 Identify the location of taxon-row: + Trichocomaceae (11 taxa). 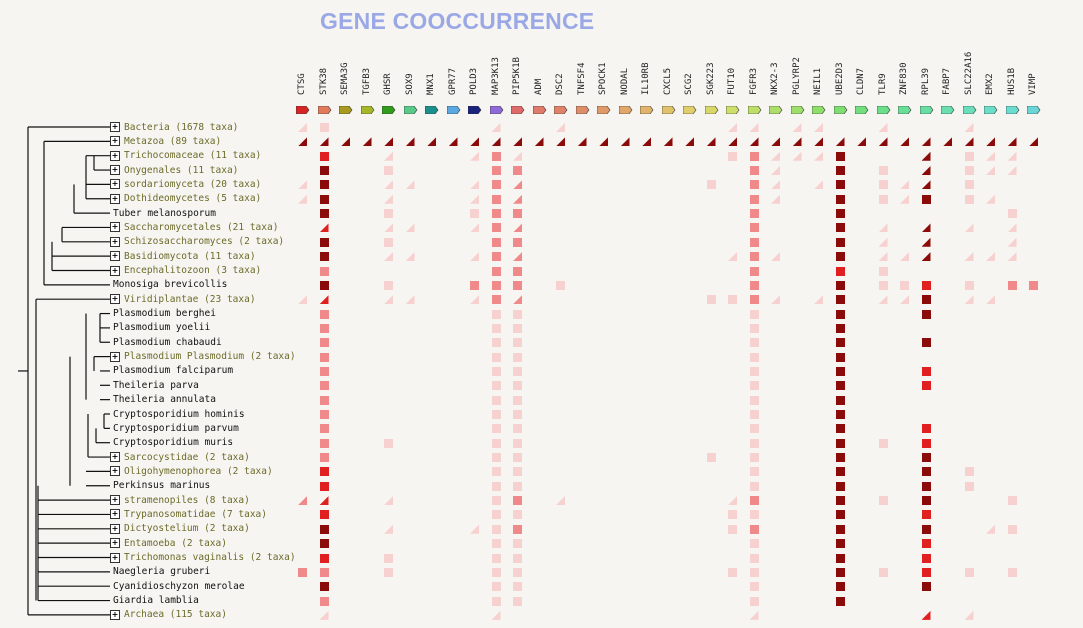
(185, 156).